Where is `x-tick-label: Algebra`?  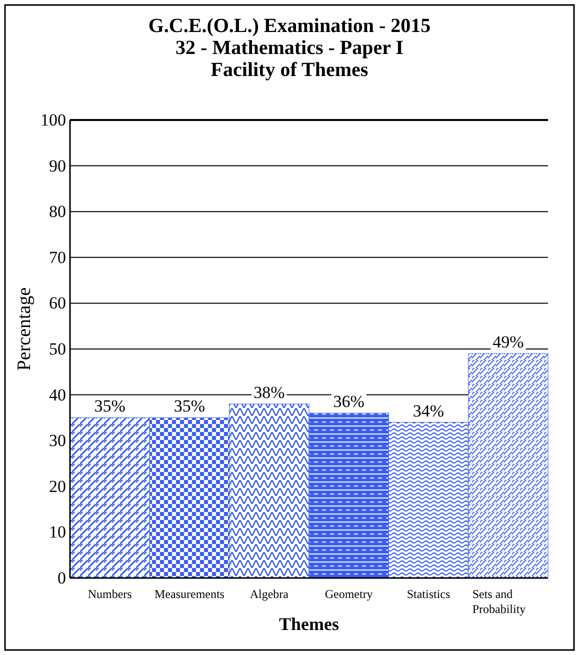 x-tick-label: Algebra is located at coordinates (270, 594).